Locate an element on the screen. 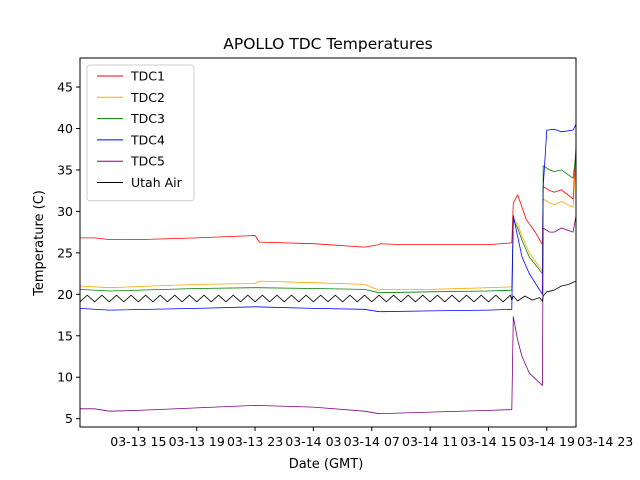 This screenshot has height=480, width=640. x-tick-label: 03-14 15 is located at coordinates (488, 441).